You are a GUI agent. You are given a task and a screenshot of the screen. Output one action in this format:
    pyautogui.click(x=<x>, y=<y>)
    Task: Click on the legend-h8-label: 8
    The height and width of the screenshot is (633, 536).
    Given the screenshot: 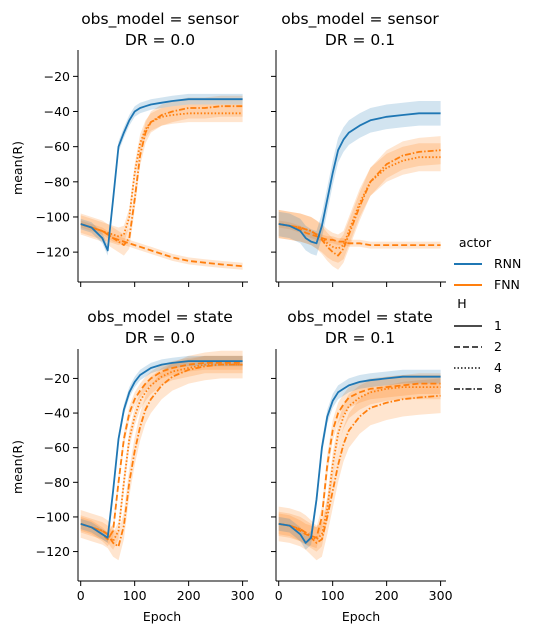 What is the action you would take?
    pyautogui.click(x=498, y=388)
    